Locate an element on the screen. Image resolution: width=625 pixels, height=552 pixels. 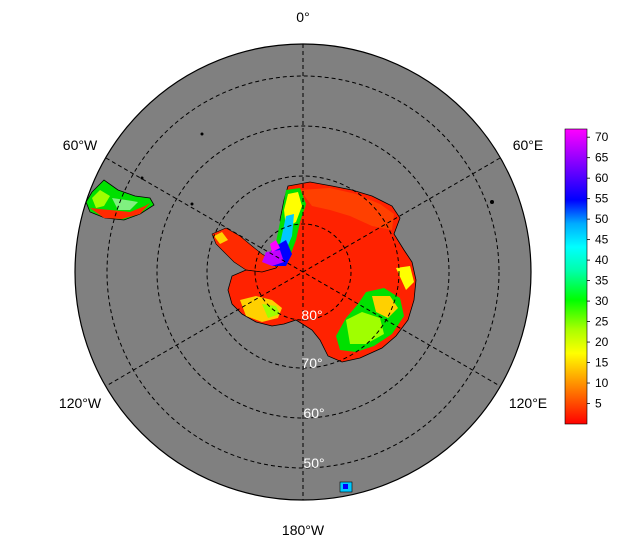
lat-label-50: 50° is located at coordinates (313, 463).